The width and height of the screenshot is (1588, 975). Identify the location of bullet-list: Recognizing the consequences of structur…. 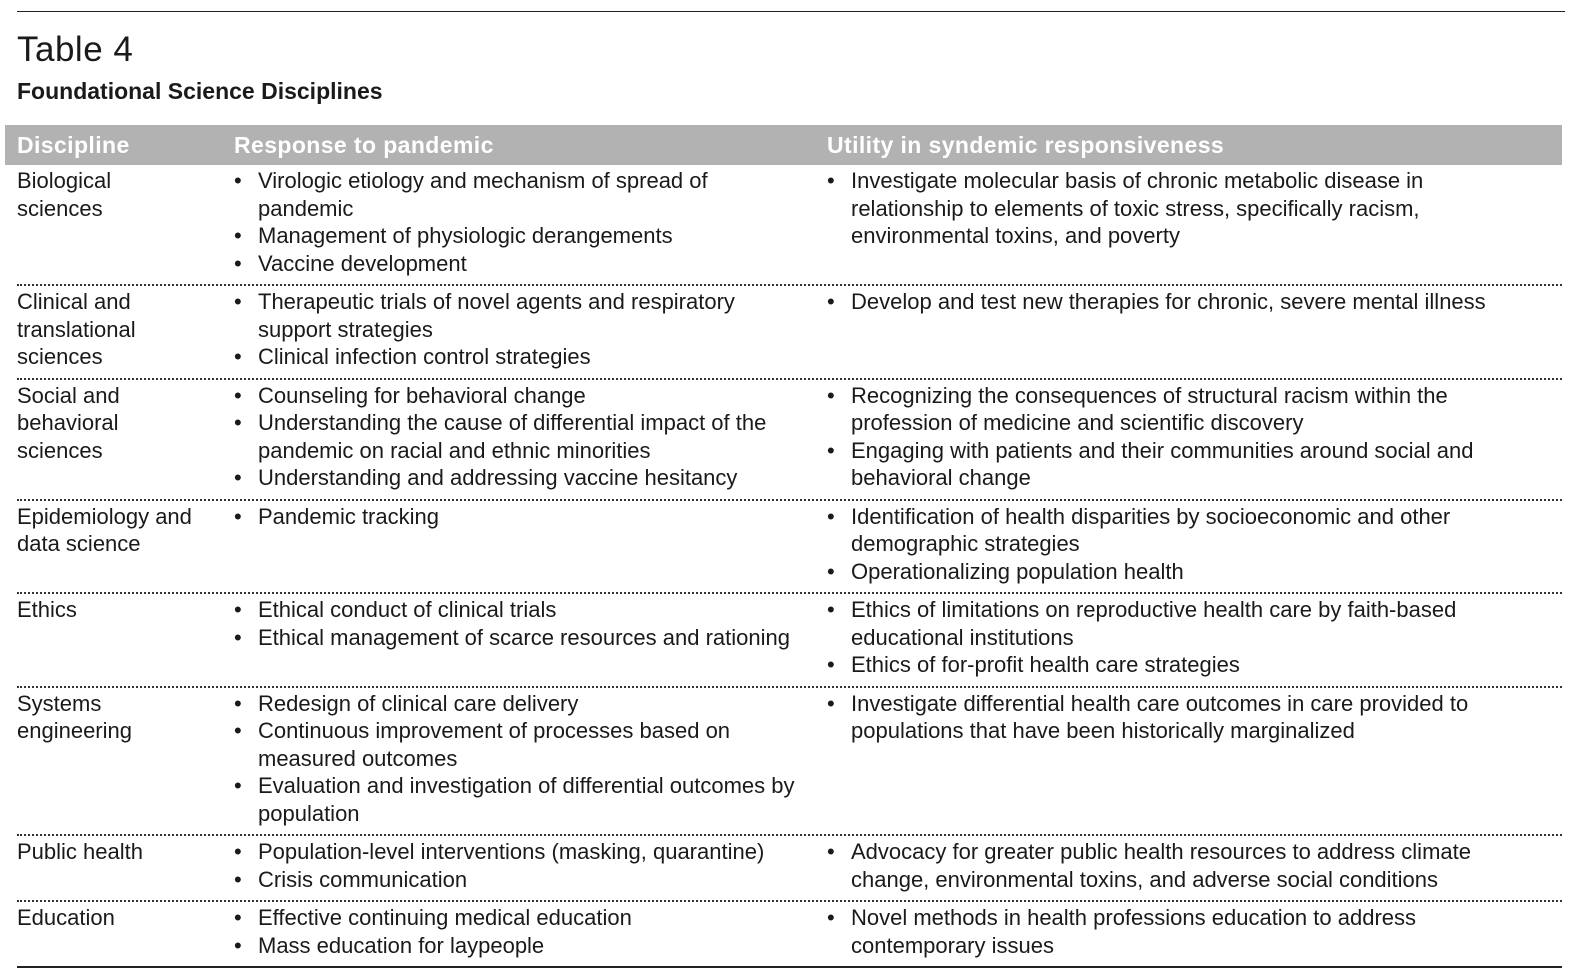
(1181, 437).